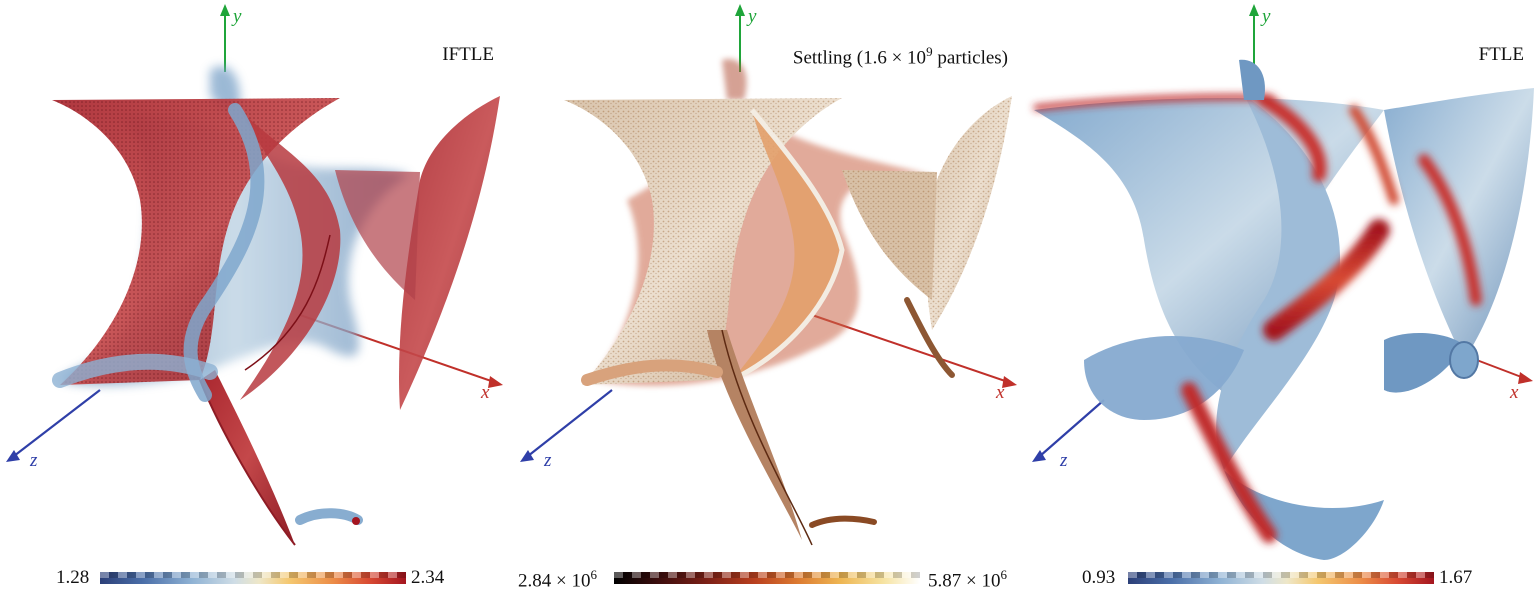 The image size is (1536, 592). I want to click on colorbar-min: 1.28, so click(73, 577).